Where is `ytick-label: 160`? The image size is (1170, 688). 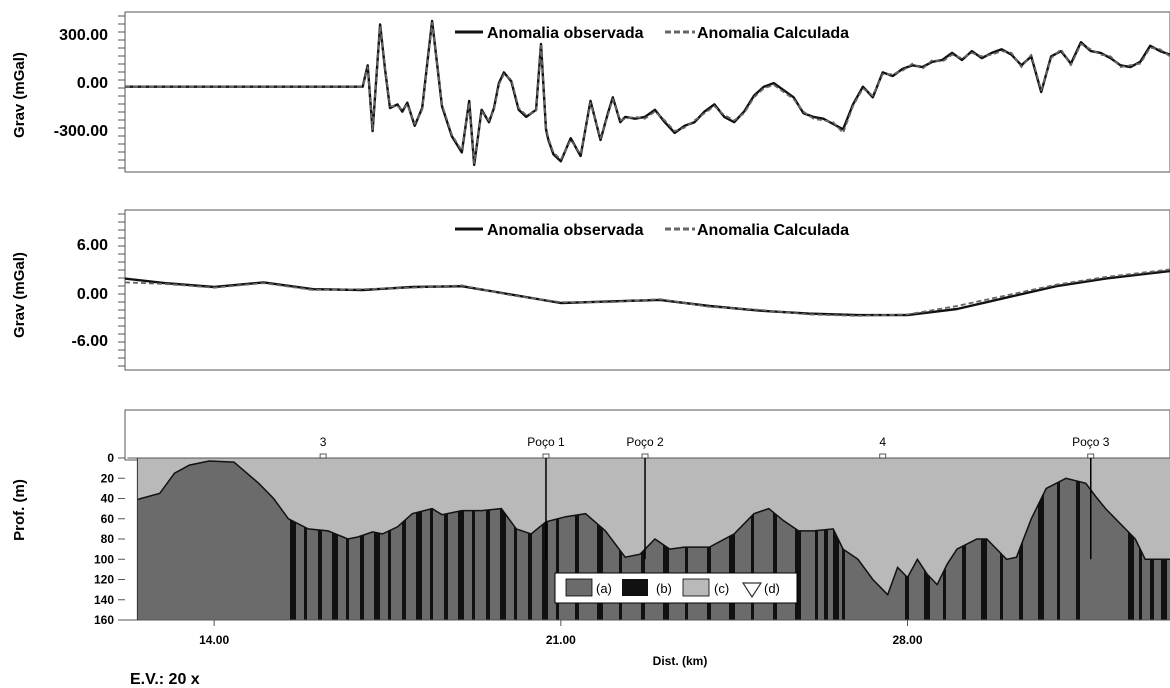 ytick-label: 160 is located at coordinates (104, 620).